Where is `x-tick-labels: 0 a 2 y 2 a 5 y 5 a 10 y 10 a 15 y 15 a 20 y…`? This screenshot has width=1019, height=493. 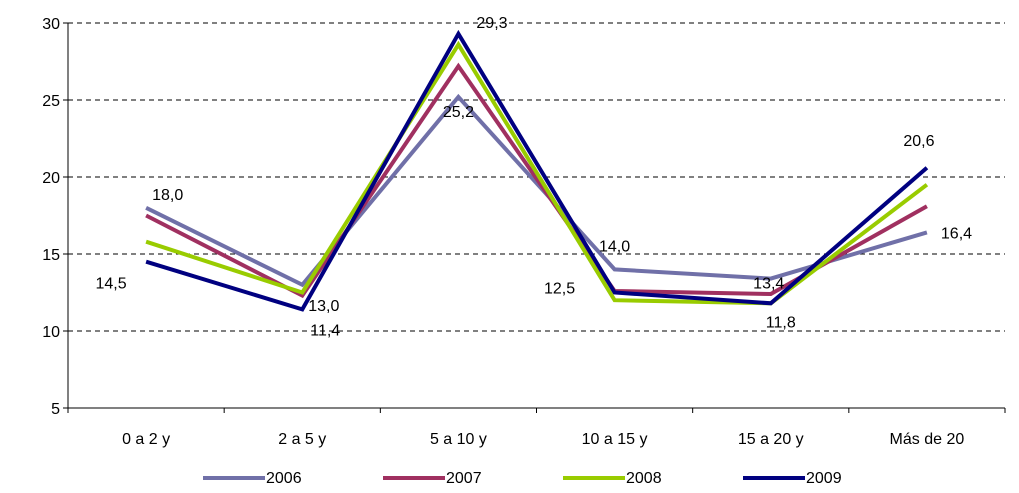 x-tick-labels: 0 a 2 y 2 a 5 y 5 a 10 y 10 a 15 y 15 a 20 y… is located at coordinates (543, 439).